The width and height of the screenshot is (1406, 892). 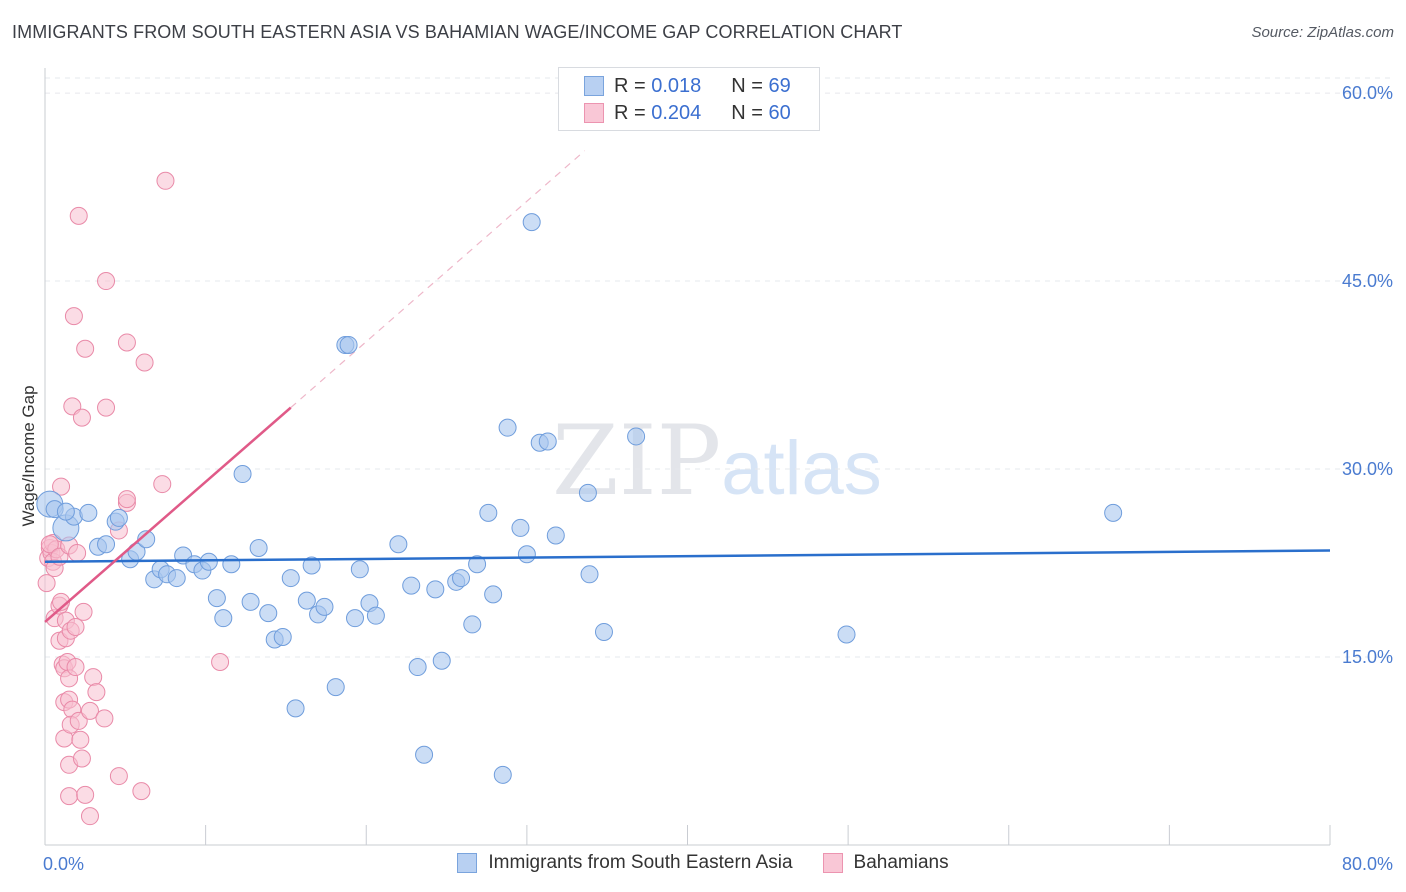 I want to click on series-swatch-blue, so click(x=467, y=863).